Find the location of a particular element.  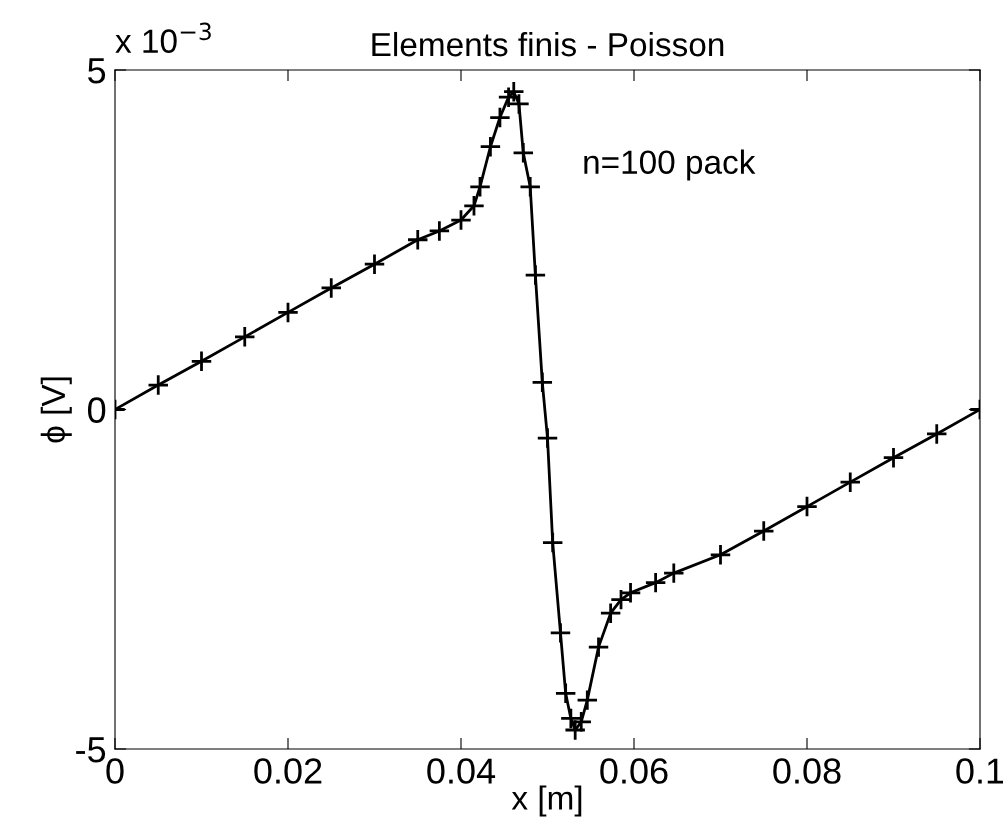

y-axis-title: ϕ [V] is located at coordinates (56, 410).